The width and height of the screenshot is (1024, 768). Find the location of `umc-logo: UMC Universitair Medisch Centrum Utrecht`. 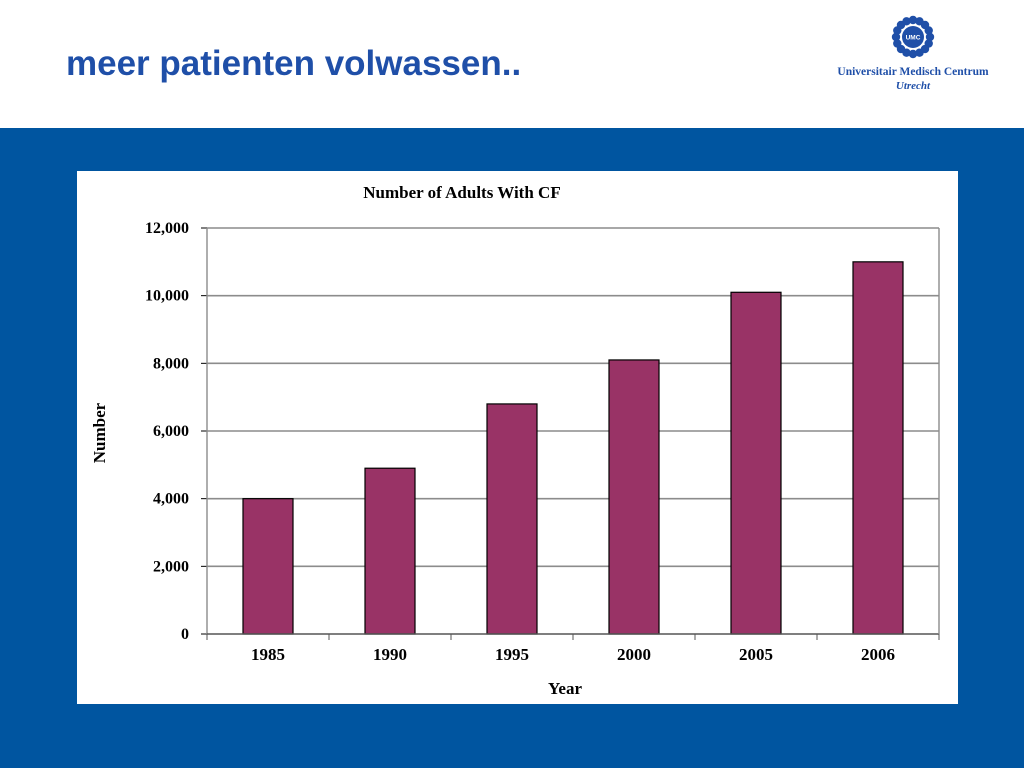

umc-logo: UMC Universitair Medisch Centrum Utrecht is located at coordinates (913, 54).